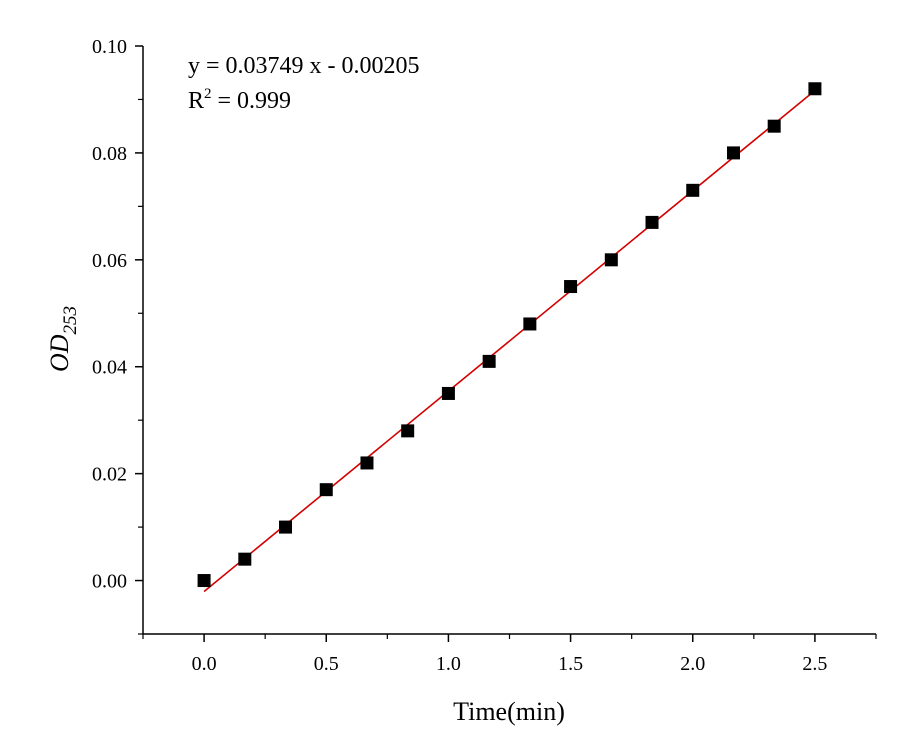 This screenshot has width=912, height=732. What do you see at coordinates (59, 353) in the screenshot?
I see `y-axis-title-main: OD` at bounding box center [59, 353].